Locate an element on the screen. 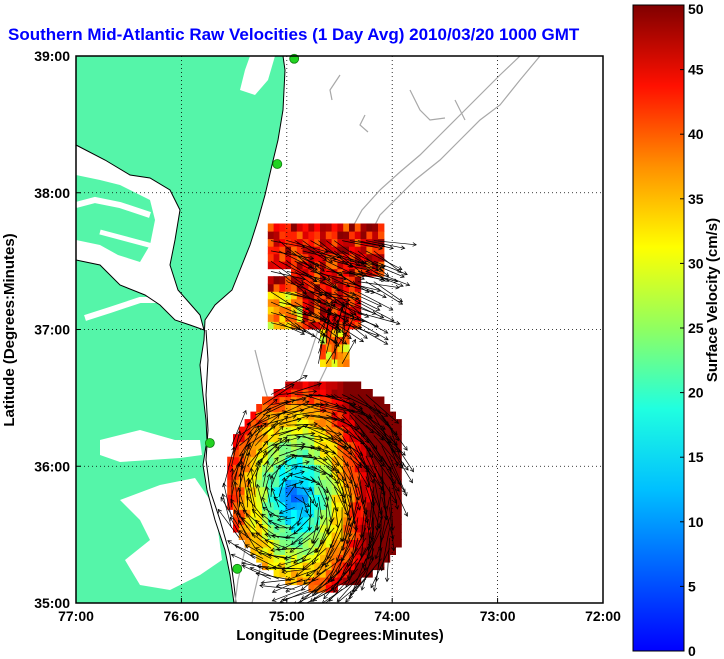 The width and height of the screenshot is (724, 659). x-axis-label: Longitude (Degrees:Minutes) is located at coordinates (340, 635).